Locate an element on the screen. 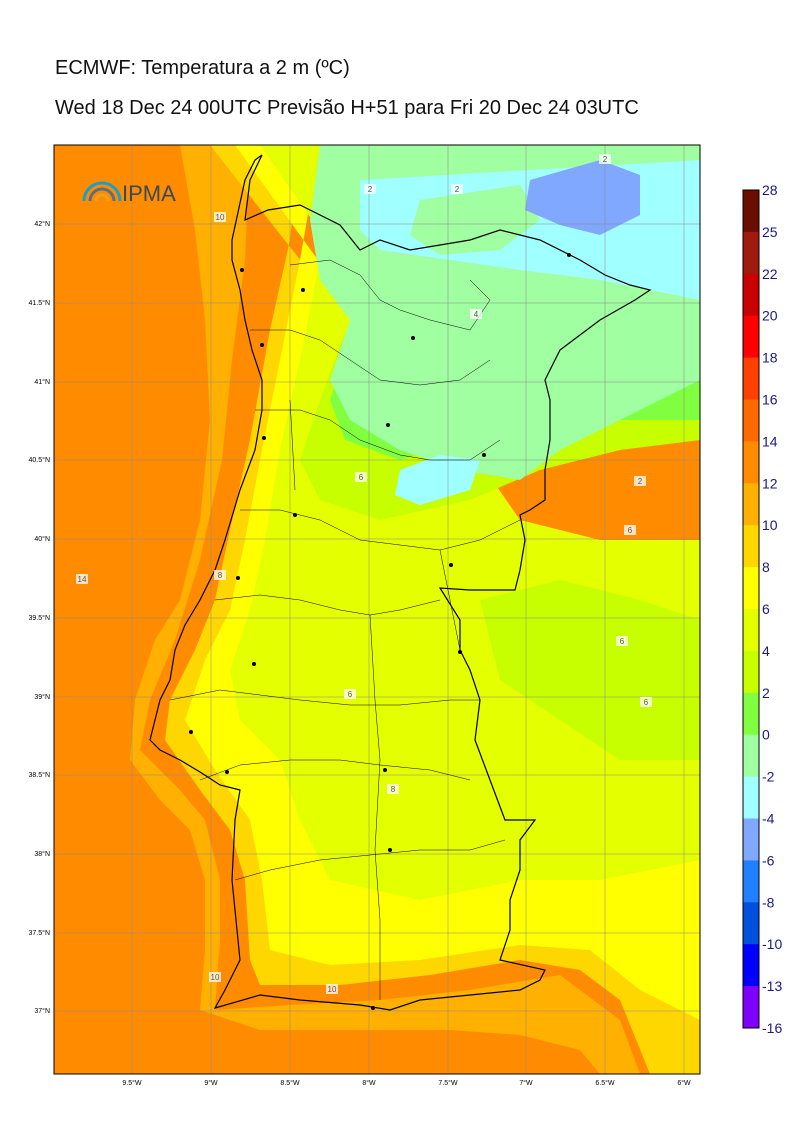 Image resolution: width=800 pixels, height=1131 pixels. colorbar-frame is located at coordinates (751, 609).